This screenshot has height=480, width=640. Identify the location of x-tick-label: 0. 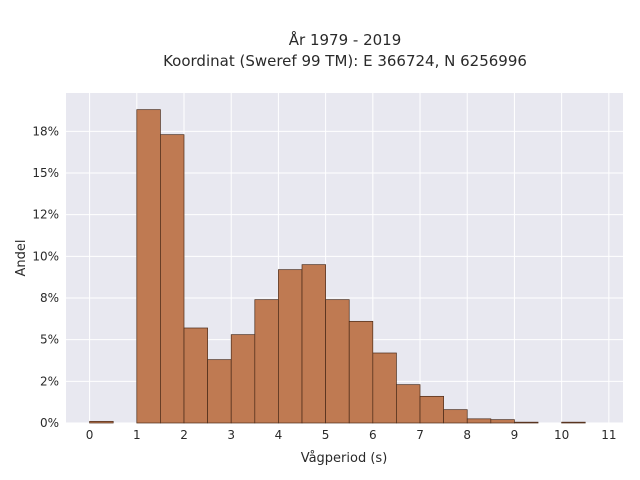
(90, 435).